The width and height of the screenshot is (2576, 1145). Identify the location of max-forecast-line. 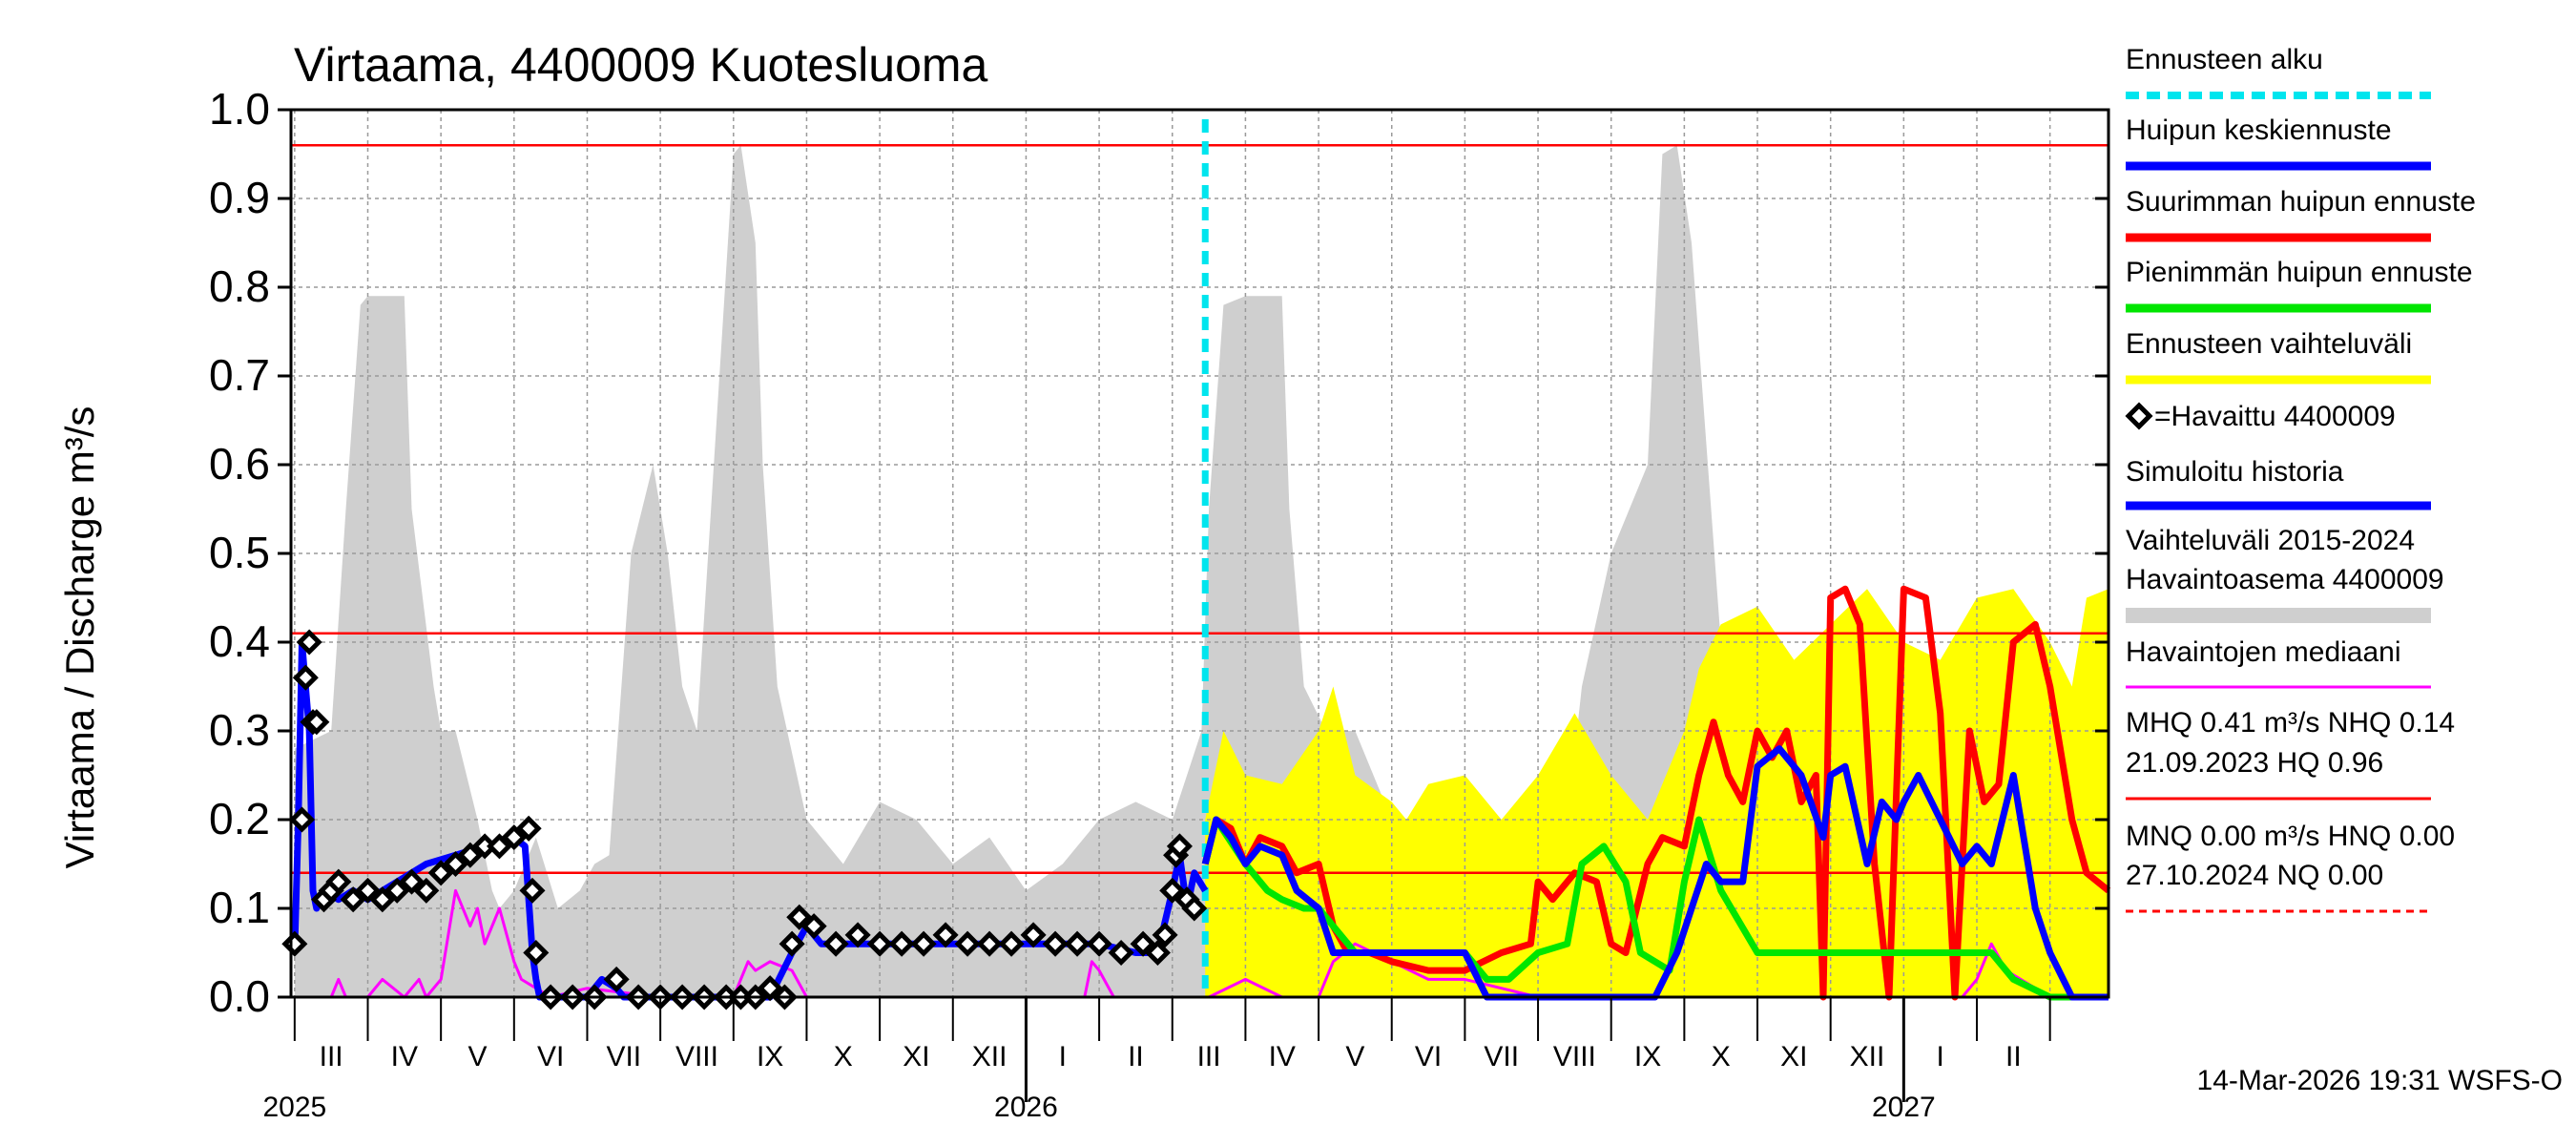
(1656, 793).